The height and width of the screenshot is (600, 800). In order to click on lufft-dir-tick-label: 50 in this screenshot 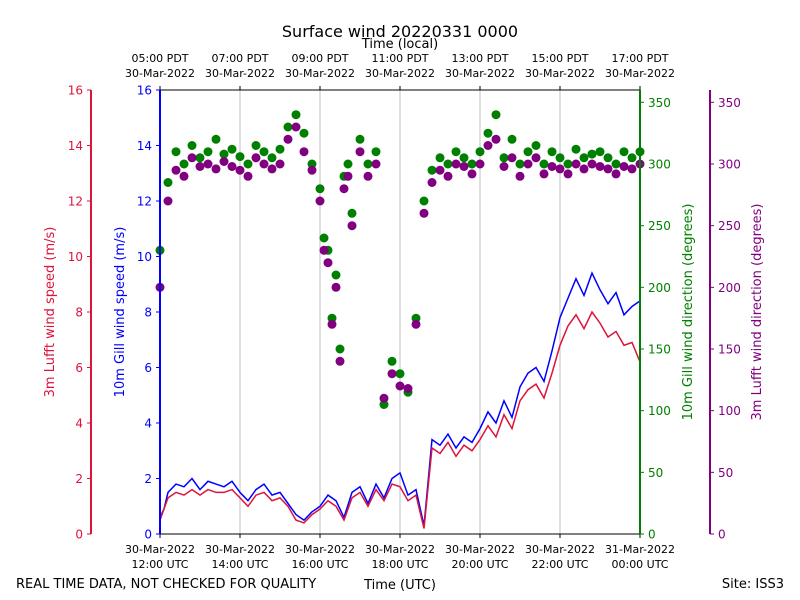, I will do `click(725, 473)`.